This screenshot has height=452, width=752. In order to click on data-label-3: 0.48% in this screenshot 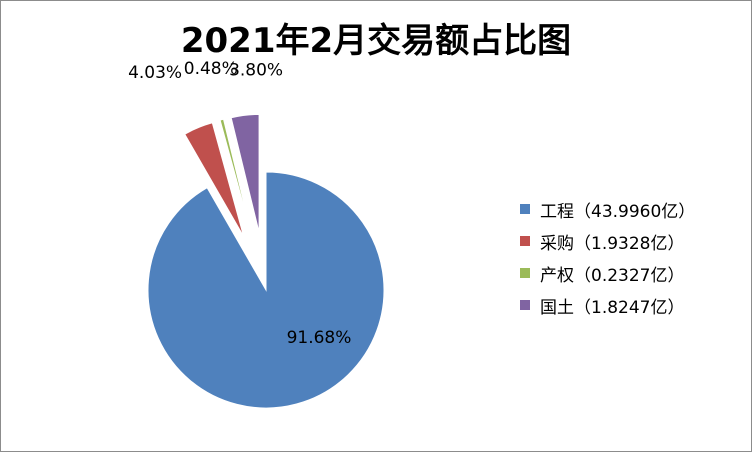, I will do `click(211, 69)`.